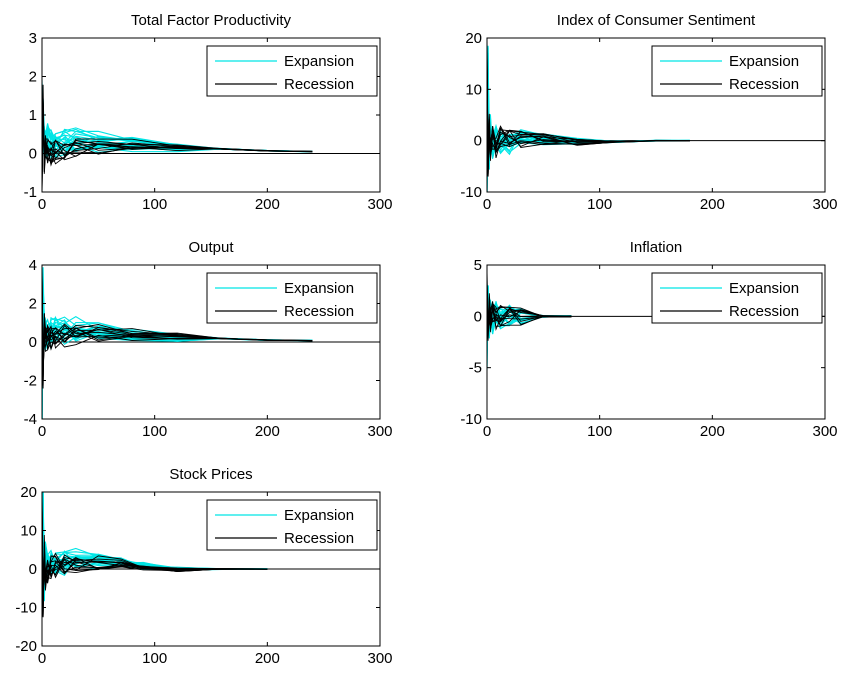 The height and width of the screenshot is (675, 841). I want to click on y-tick-label: 1, so click(33, 115).